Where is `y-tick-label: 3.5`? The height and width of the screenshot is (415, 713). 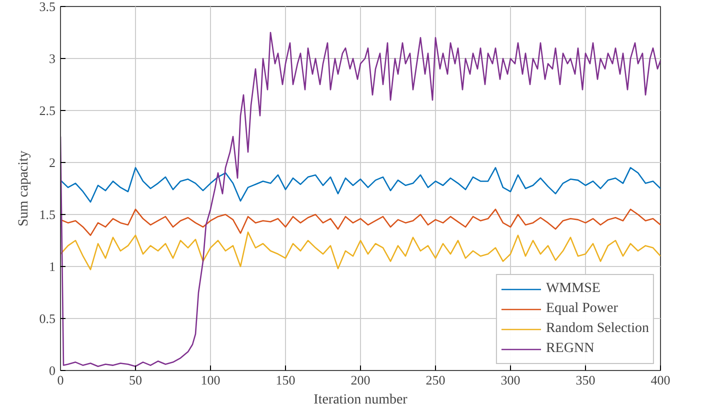 y-tick-label: 3.5 is located at coordinates (47, 7).